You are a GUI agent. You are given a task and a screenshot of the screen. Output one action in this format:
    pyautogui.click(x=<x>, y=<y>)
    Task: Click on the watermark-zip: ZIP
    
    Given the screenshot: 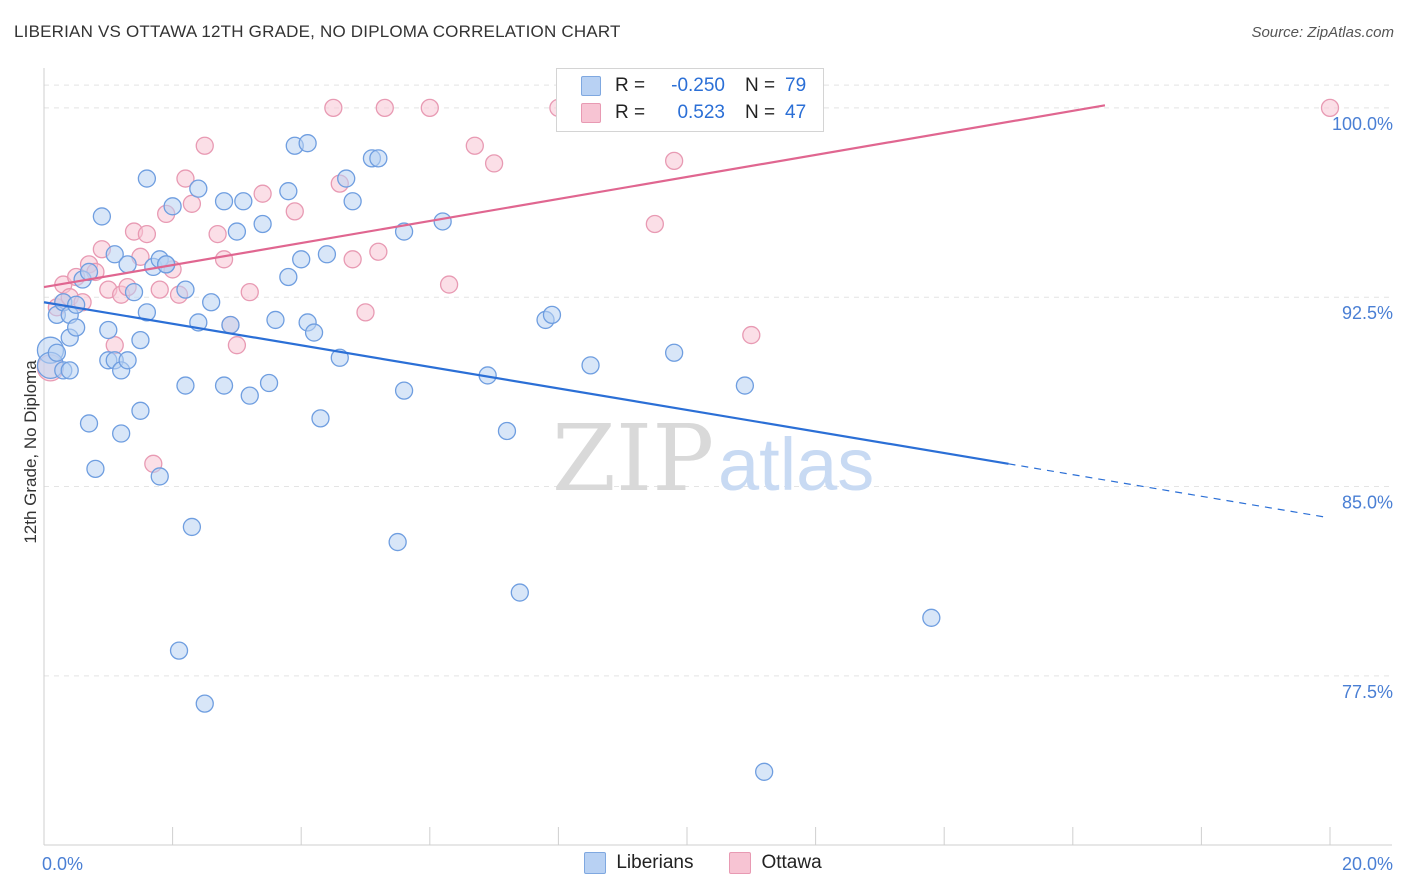 What is the action you would take?
    pyautogui.click(x=633, y=458)
    